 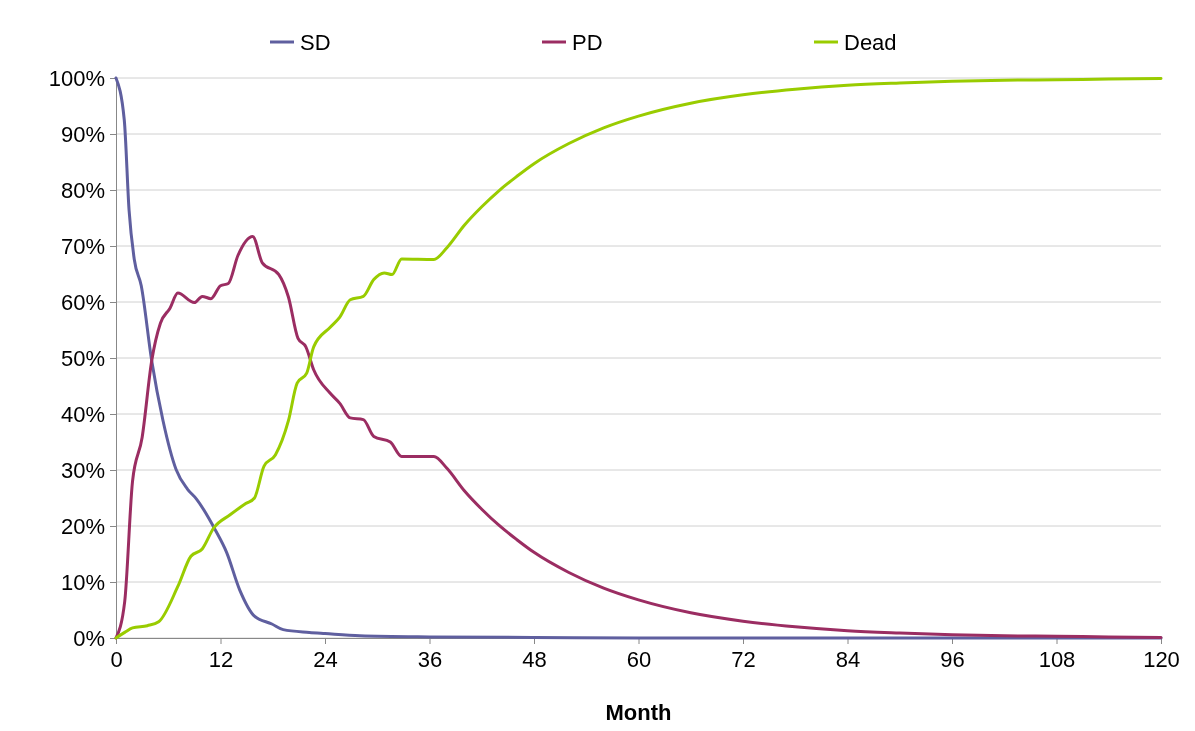 I want to click on legend-label: PD, so click(x=587, y=42).